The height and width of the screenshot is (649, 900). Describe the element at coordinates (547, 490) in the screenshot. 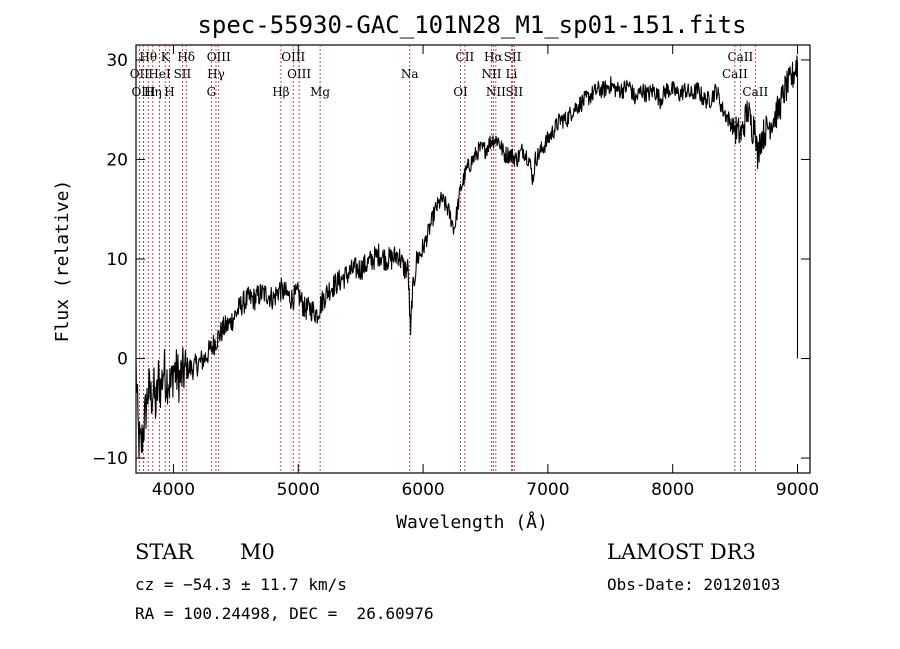

I see `x-tick-label: 7000` at that location.